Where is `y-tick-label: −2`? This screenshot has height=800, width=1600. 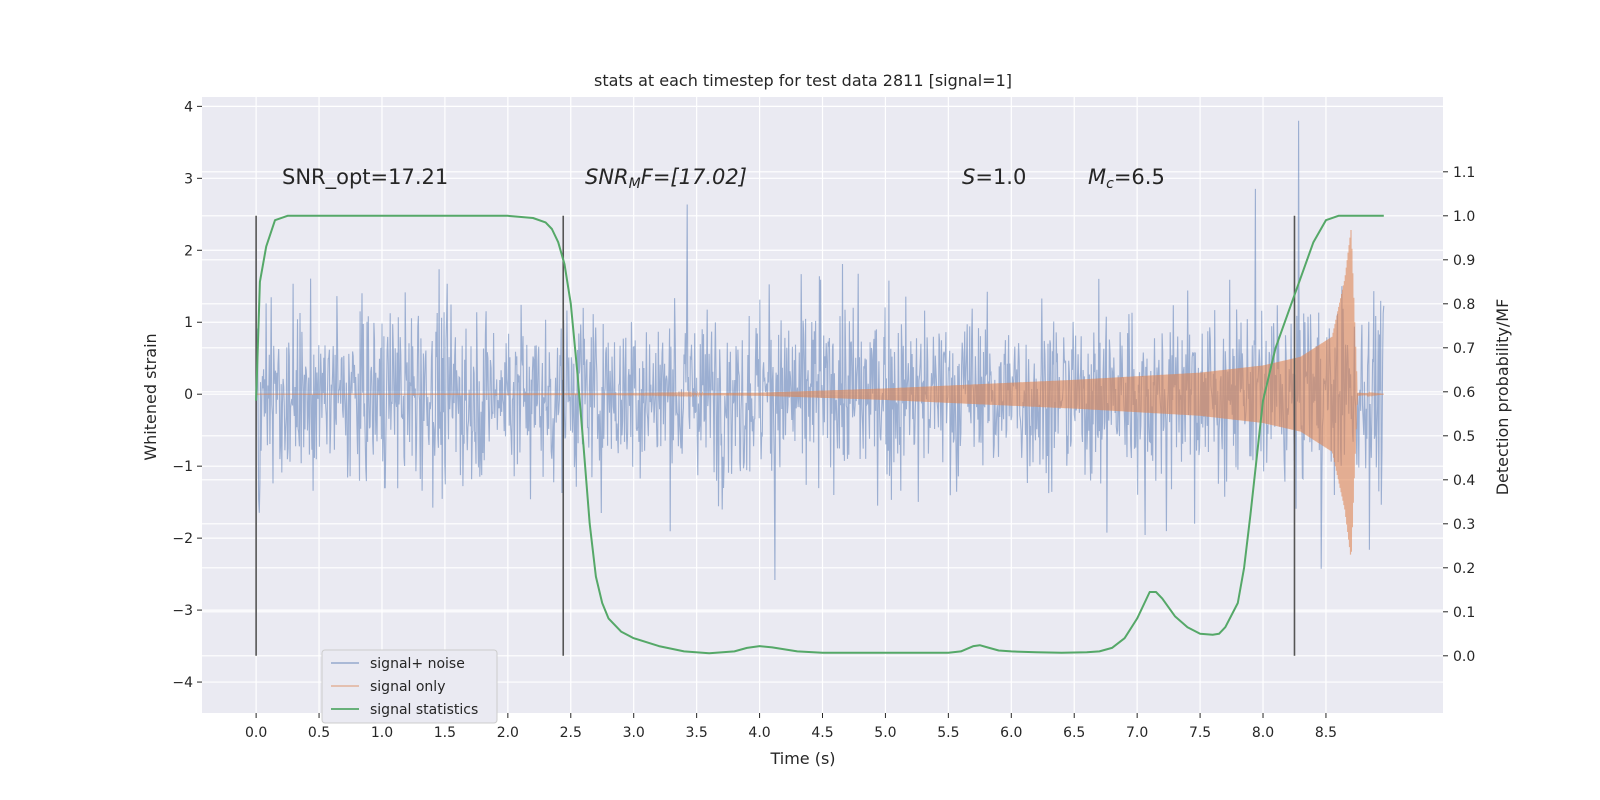 y-tick-label: −2 is located at coordinates (182, 539).